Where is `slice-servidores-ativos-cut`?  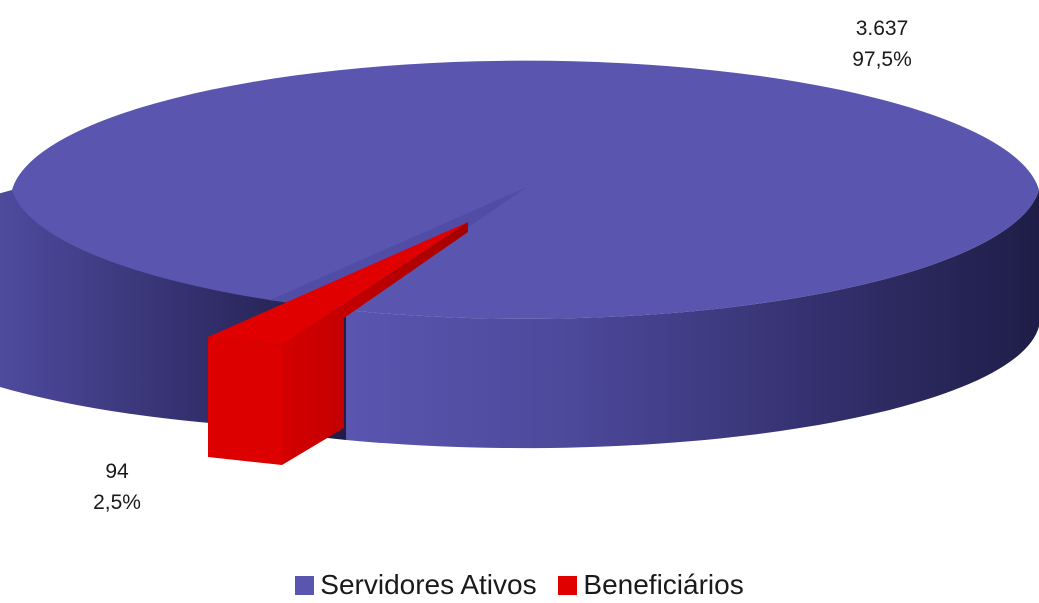
slice-servidores-ativos-cut is located at coordinates (398, 249).